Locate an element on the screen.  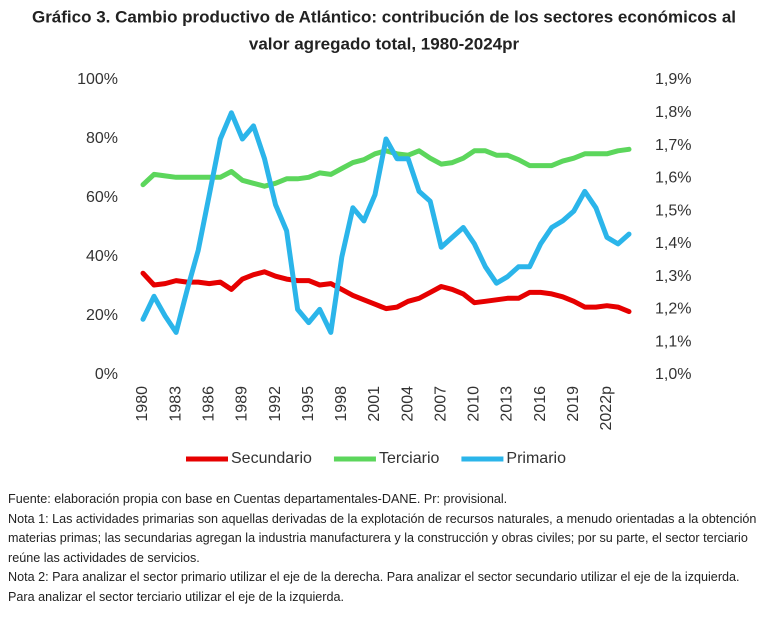
x-tick-label: 2022p is located at coordinates (606, 408).